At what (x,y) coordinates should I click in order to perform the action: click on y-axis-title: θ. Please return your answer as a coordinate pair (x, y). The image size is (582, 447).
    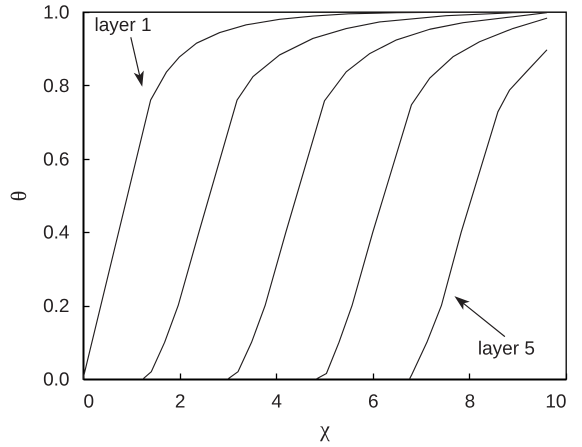
    Looking at the image, I should click on (19, 196).